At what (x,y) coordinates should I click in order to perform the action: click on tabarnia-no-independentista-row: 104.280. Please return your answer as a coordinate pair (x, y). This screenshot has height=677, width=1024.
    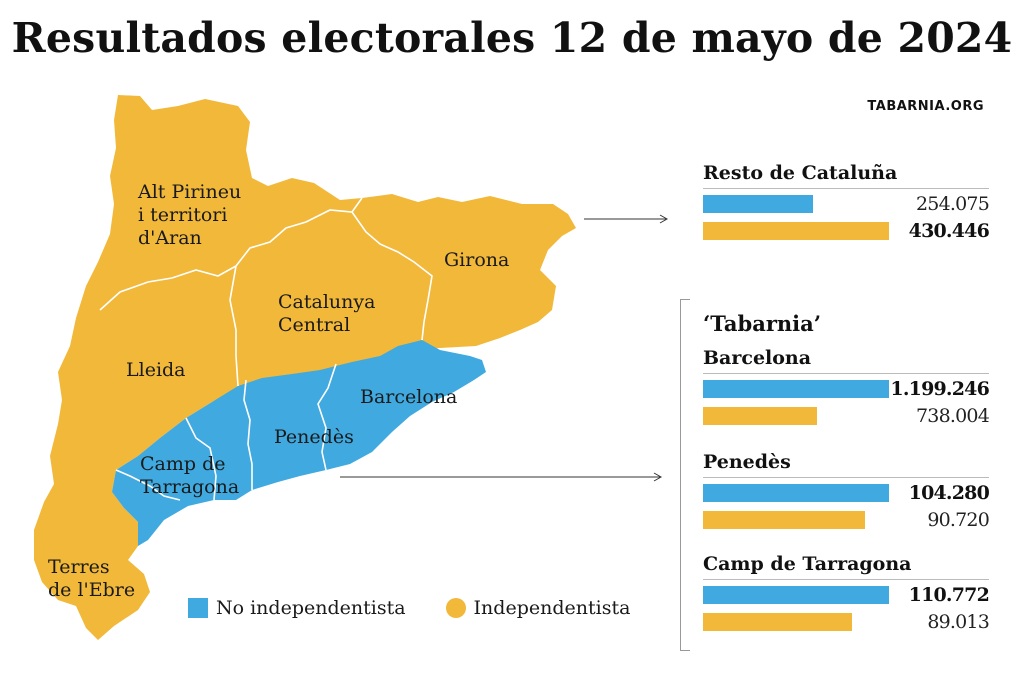
    Looking at the image, I should click on (846, 493).